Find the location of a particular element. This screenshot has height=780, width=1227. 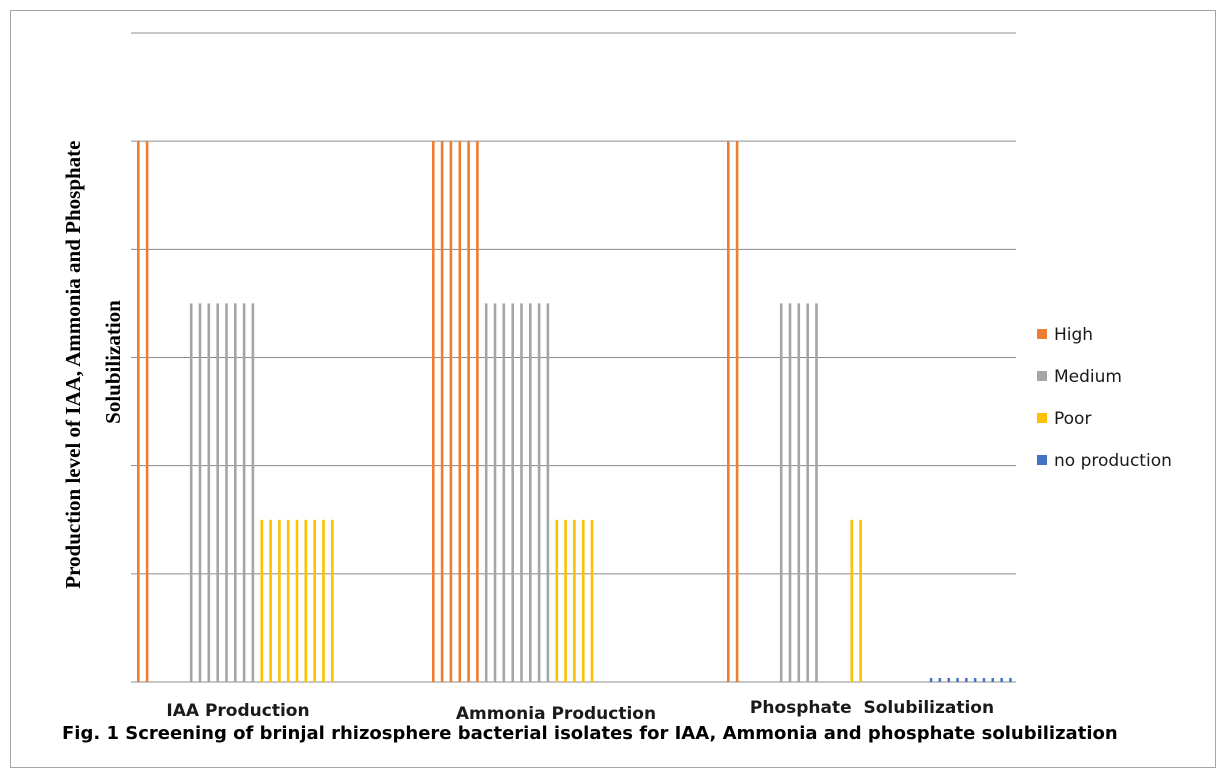

category-label: IAA Production is located at coordinates (237, 711).